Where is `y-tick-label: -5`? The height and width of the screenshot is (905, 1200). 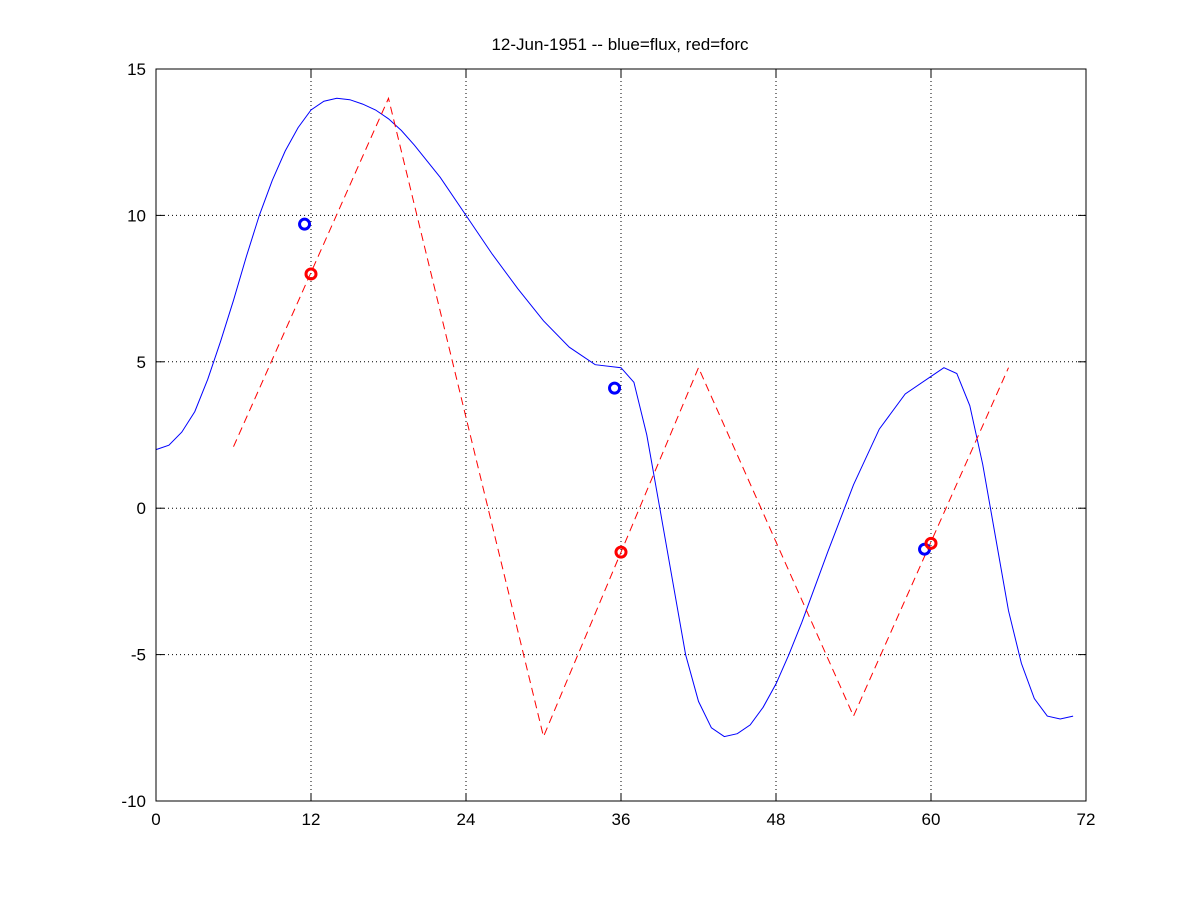 y-tick-label: -5 is located at coordinates (138, 655).